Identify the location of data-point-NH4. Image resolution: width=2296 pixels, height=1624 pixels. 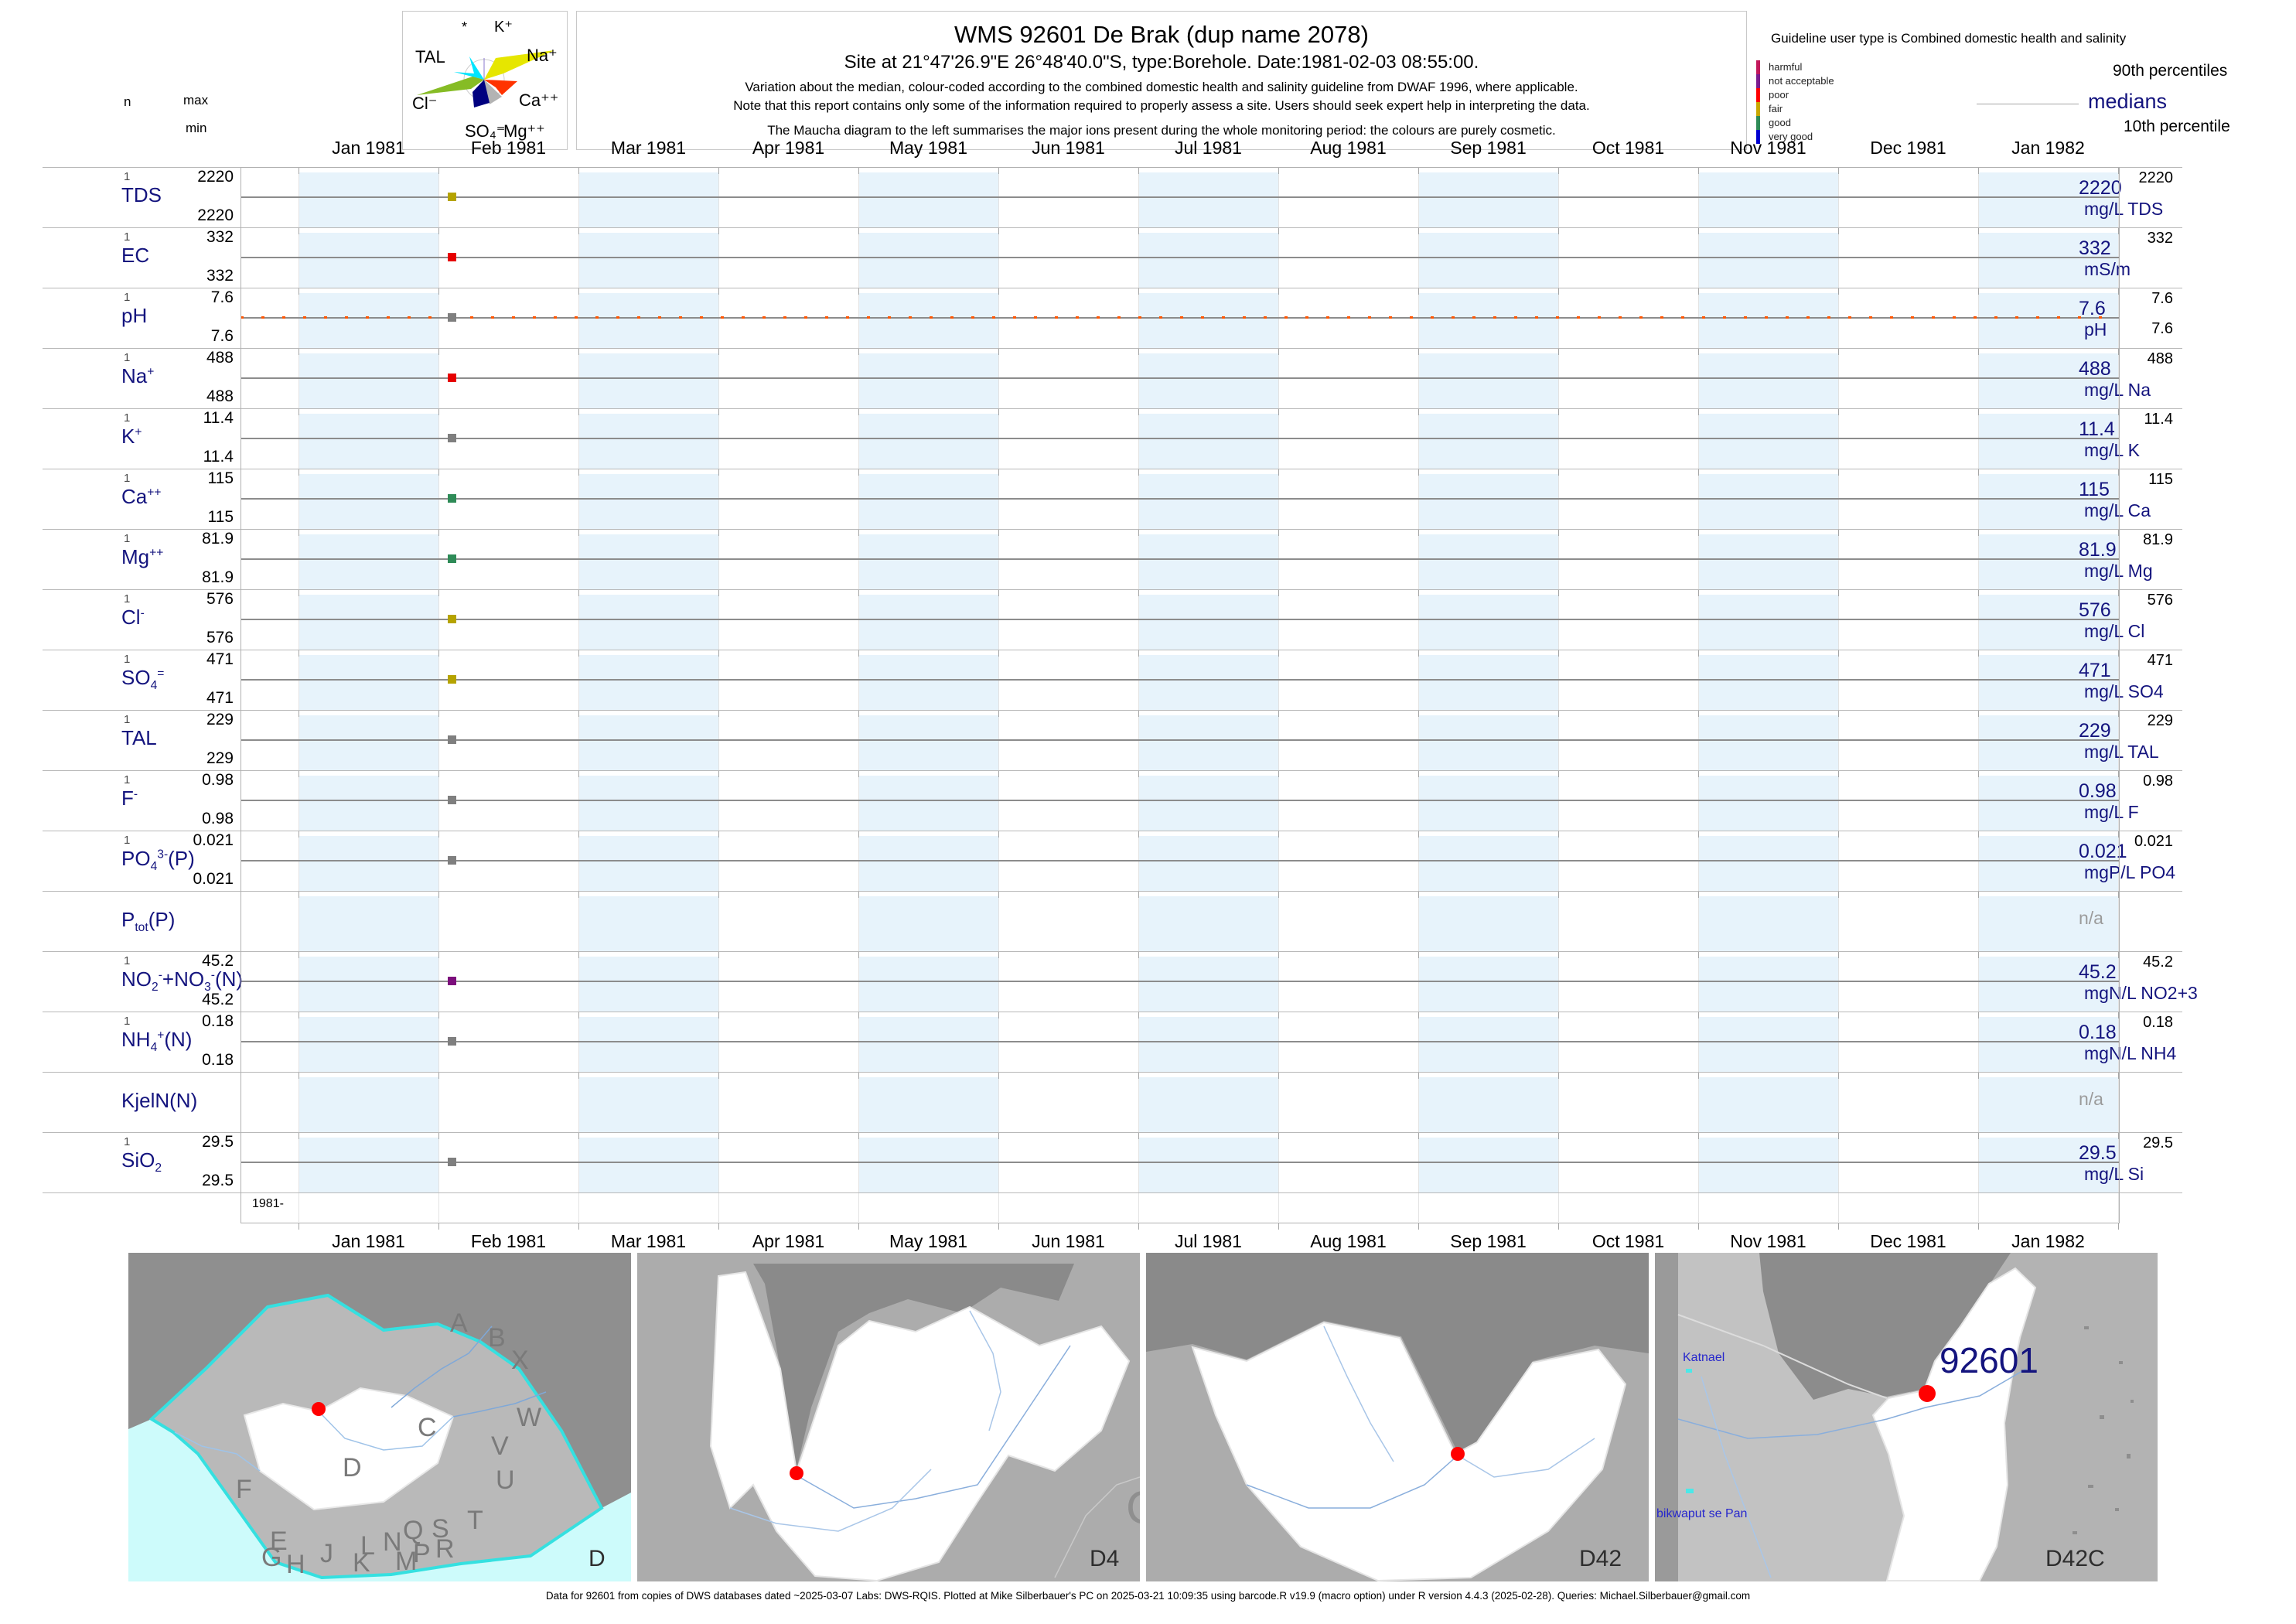
(452, 1041).